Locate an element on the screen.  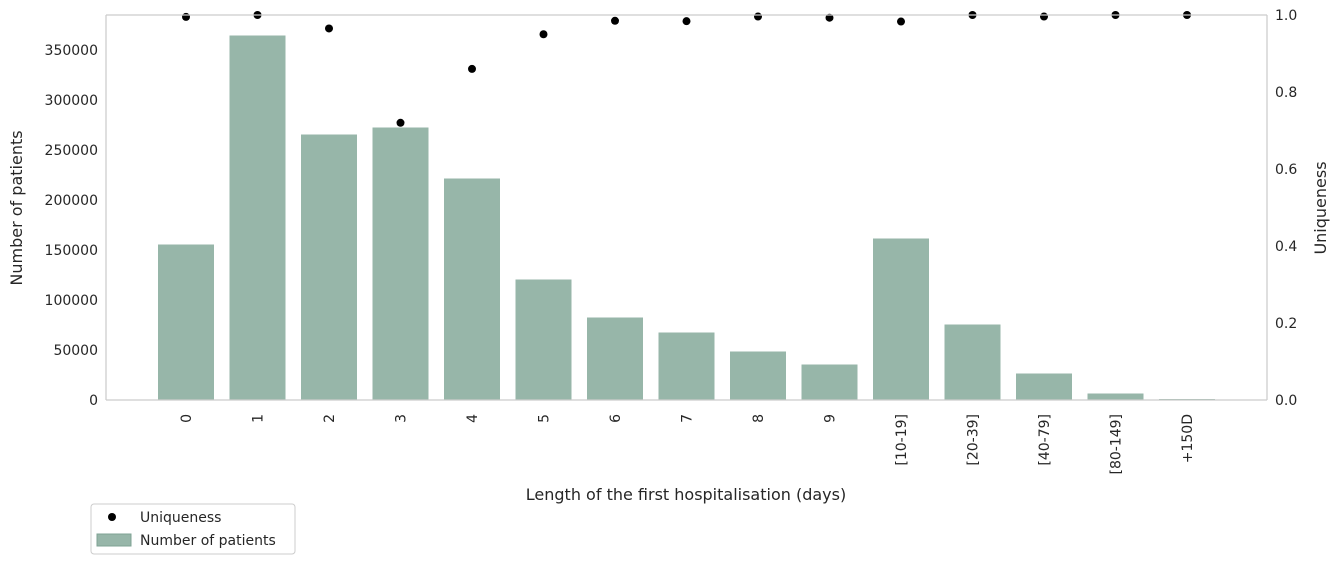
y2-axis-title: Uniqueness is located at coordinates (1320, 207).